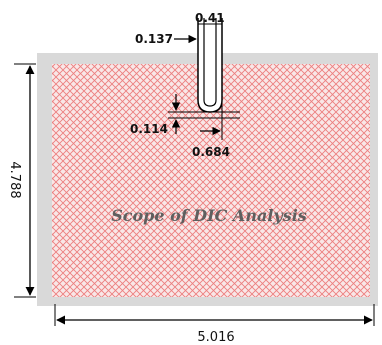 The height and width of the screenshot is (345, 382). Describe the element at coordinates (209, 215) in the screenshot. I see `region-label: Scope of DIC Analysis` at that location.